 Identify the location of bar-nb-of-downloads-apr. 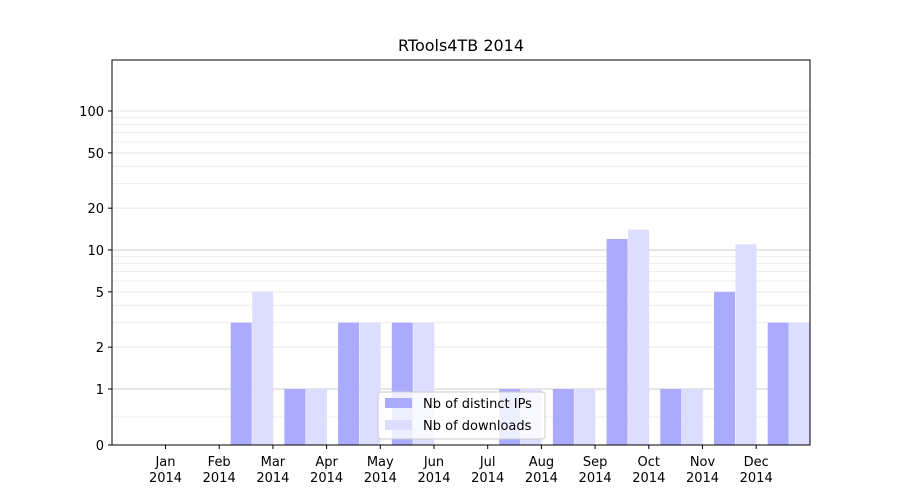
(370, 383).